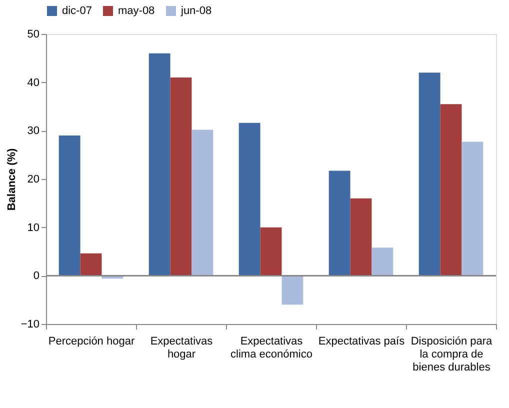  I want to click on x-tick-label: Expectativas hogar, so click(182, 348).